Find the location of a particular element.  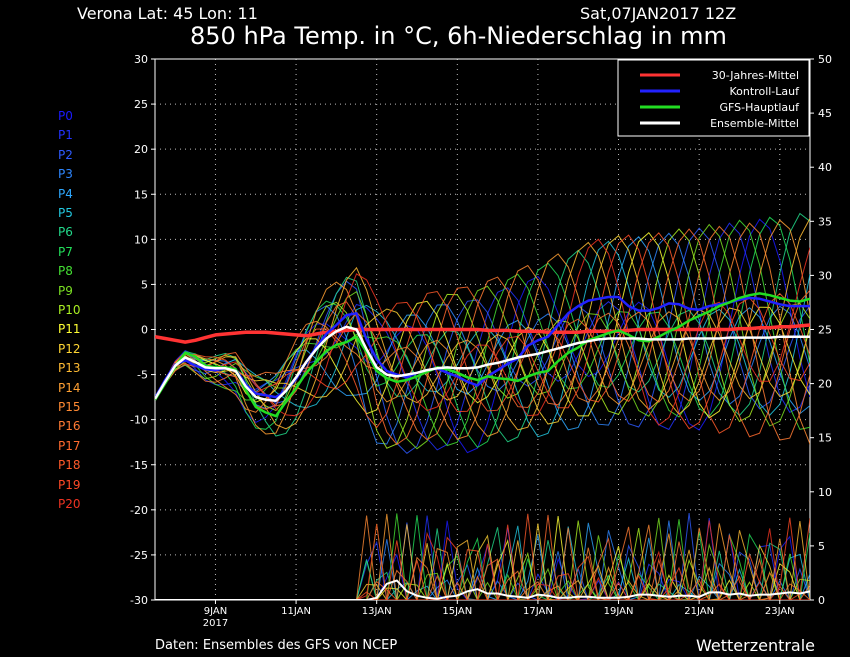

x-tick-label: 21JAN is located at coordinates (699, 611).